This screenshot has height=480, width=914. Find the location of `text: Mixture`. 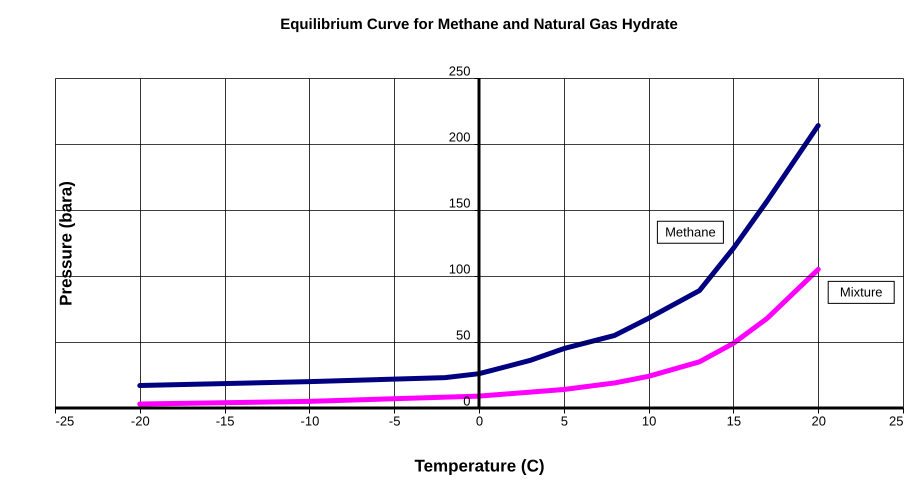

text: Mixture is located at coordinates (861, 292).